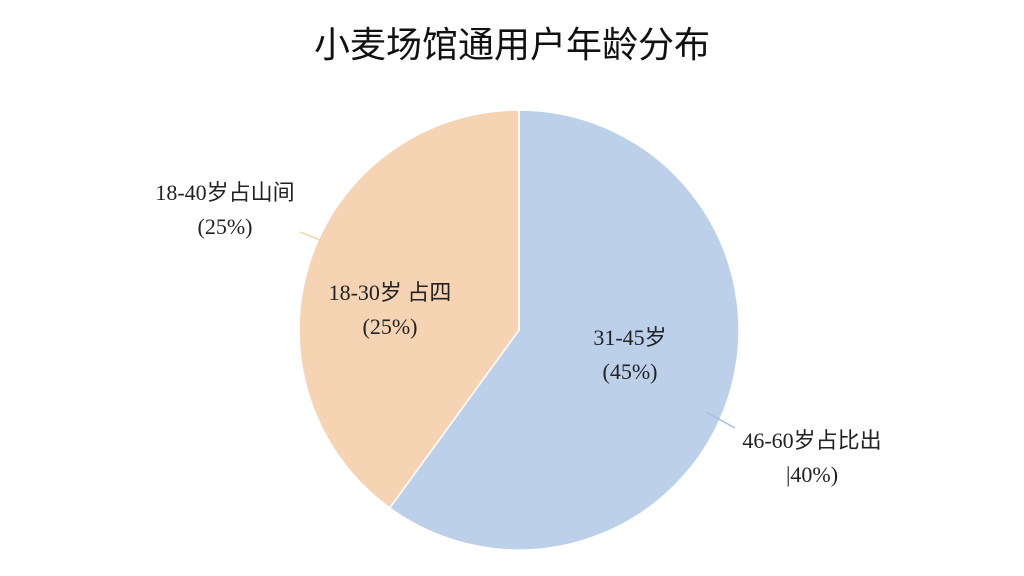  I want to click on annotation: 18-40岁占山间, so click(224, 192).